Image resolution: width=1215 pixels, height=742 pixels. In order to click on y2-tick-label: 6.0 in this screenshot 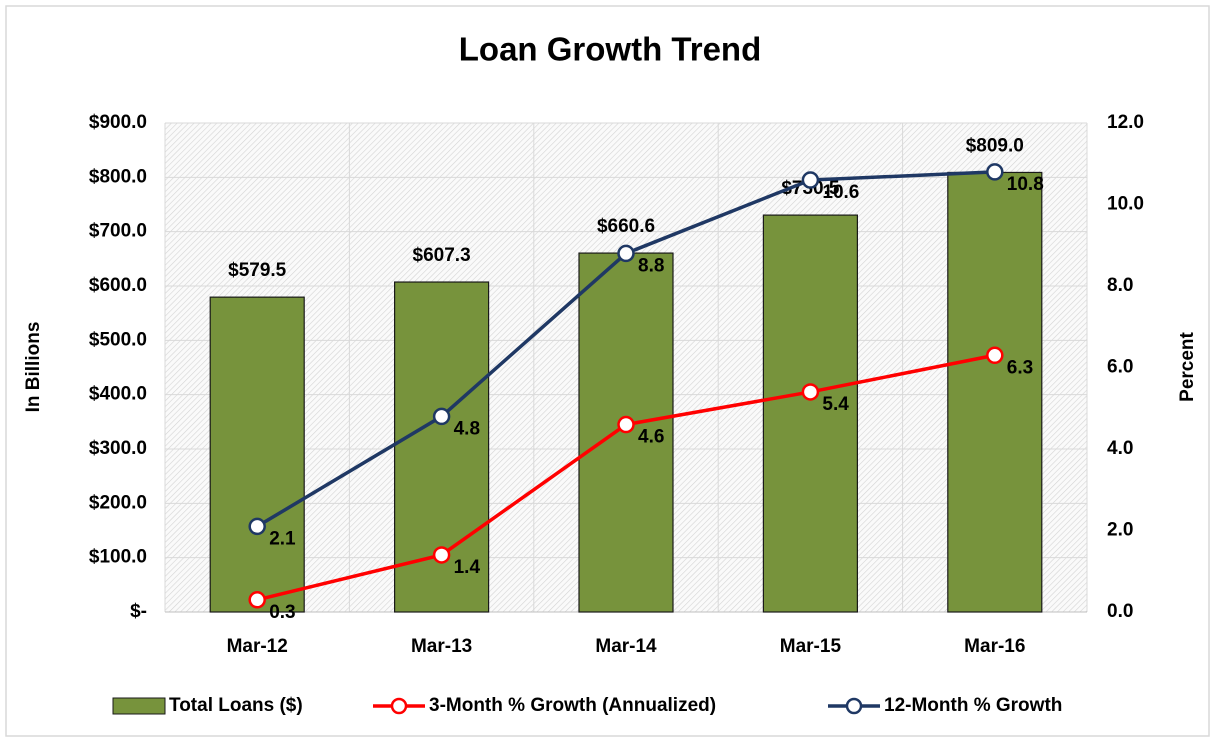, I will do `click(1120, 367)`.